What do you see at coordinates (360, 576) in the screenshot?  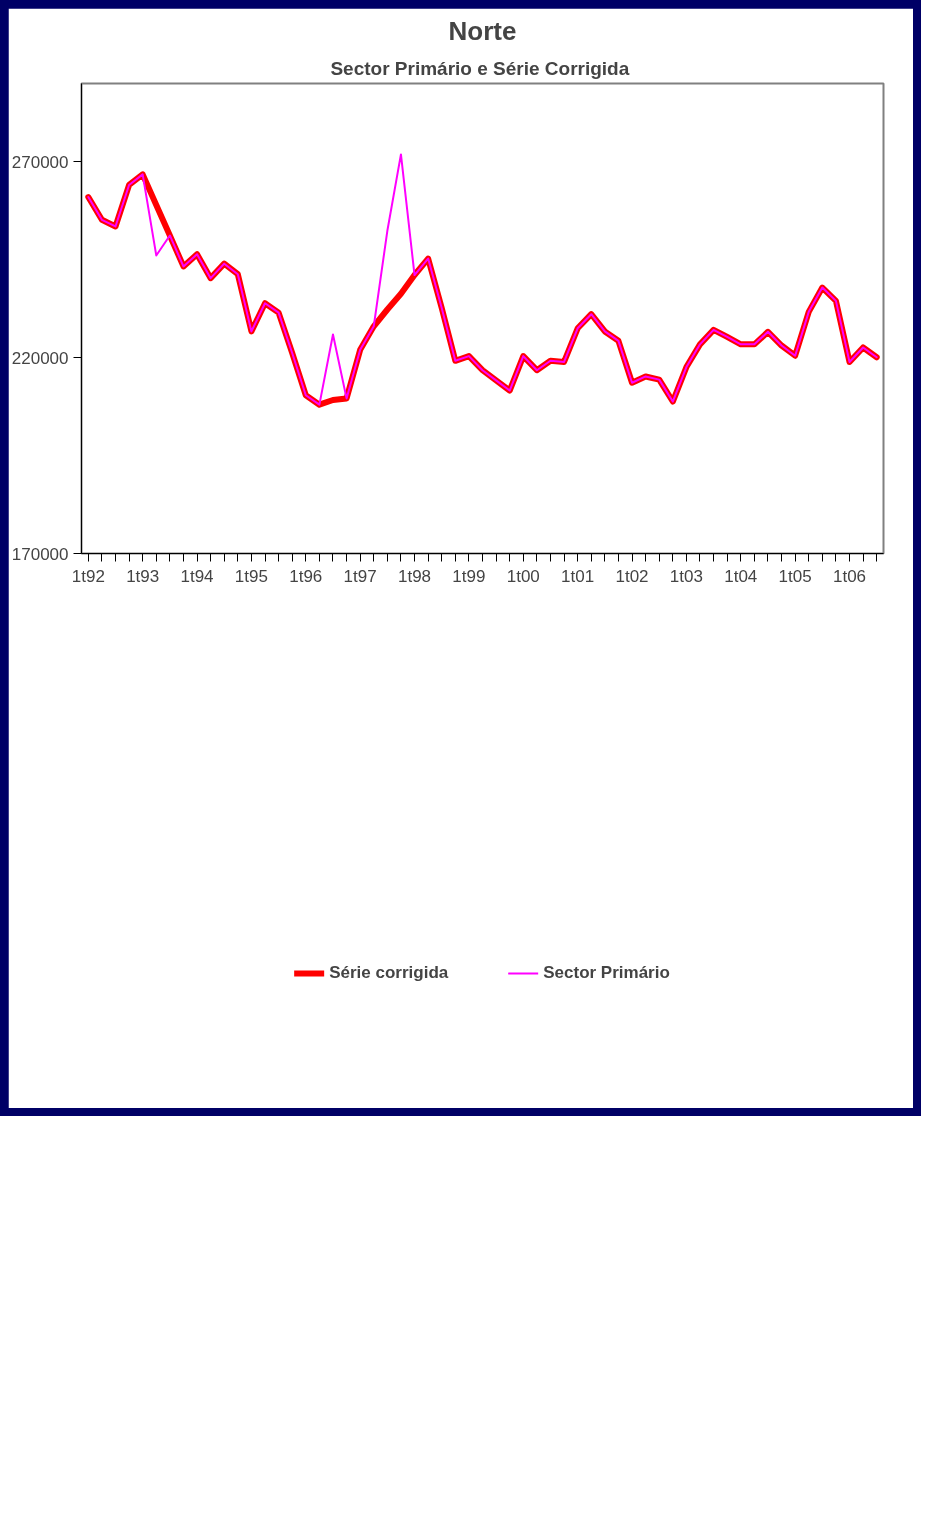 I see `x-tick-label: 1t97` at bounding box center [360, 576].